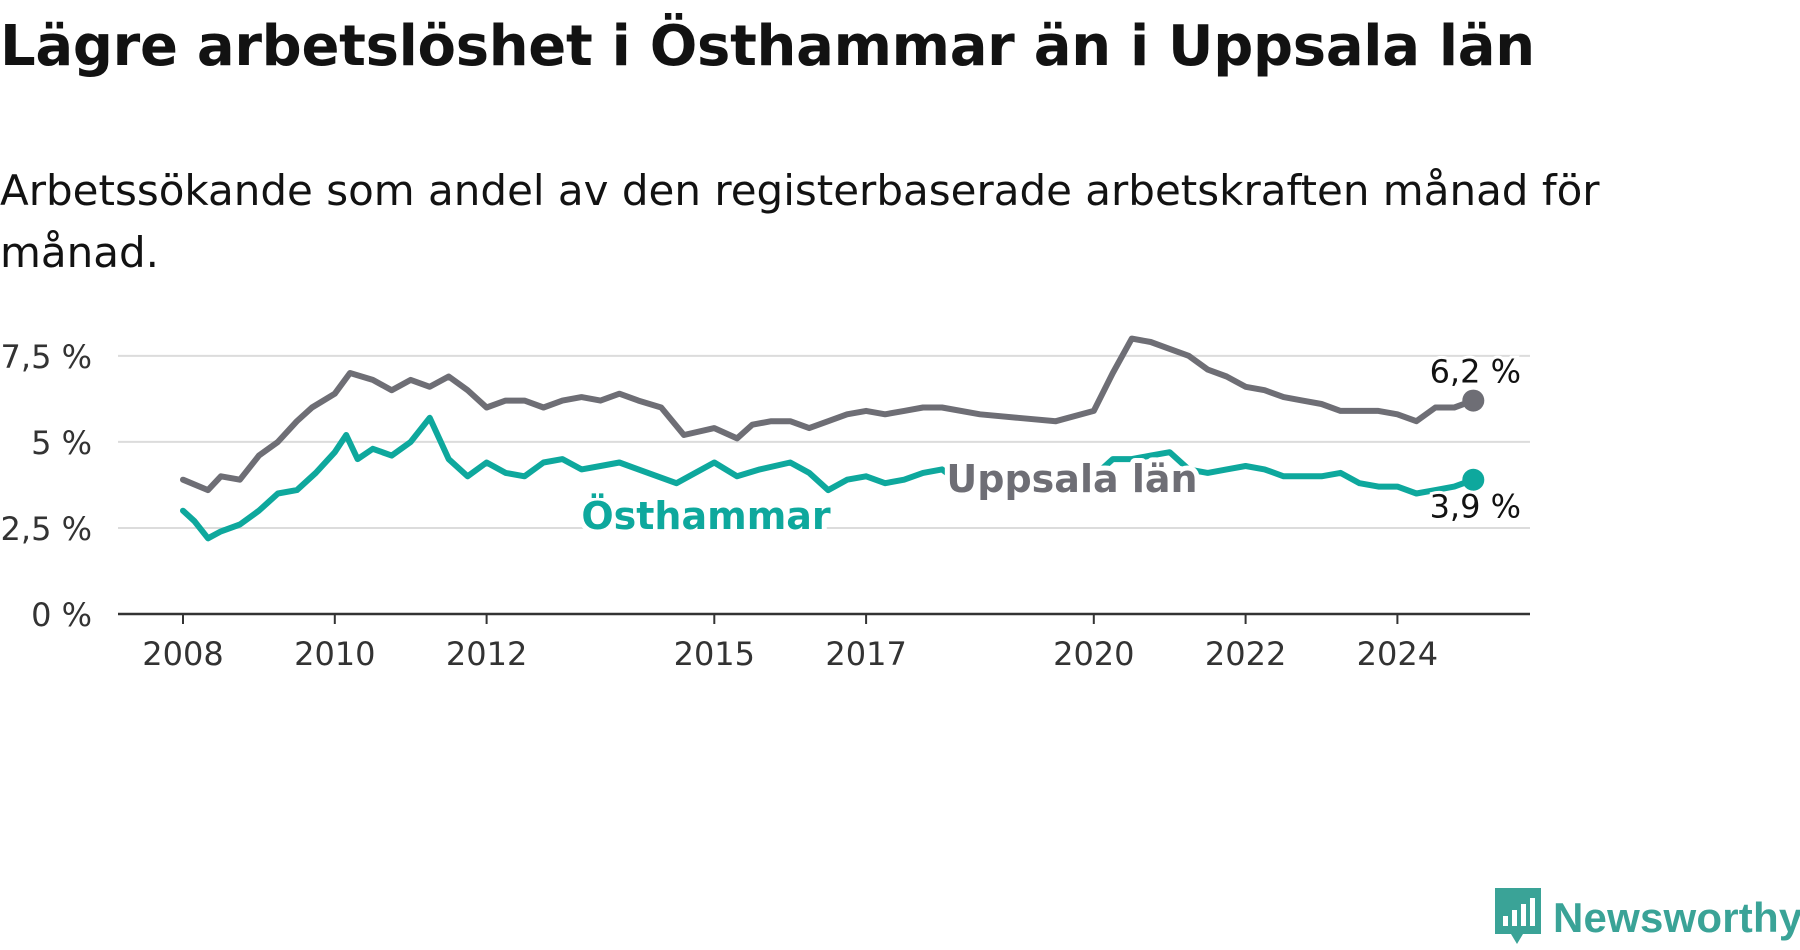 The image size is (1800, 950). I want to click on x-tick-label: 2022, so click(1245, 654).